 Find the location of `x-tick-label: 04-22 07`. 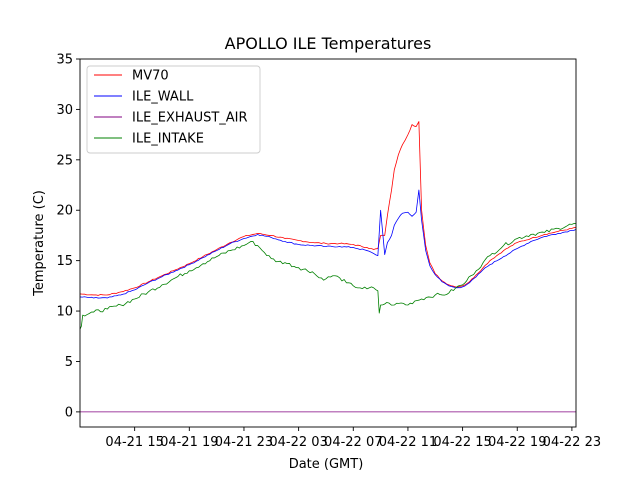

x-tick-label: 04-22 07 is located at coordinates (353, 442).